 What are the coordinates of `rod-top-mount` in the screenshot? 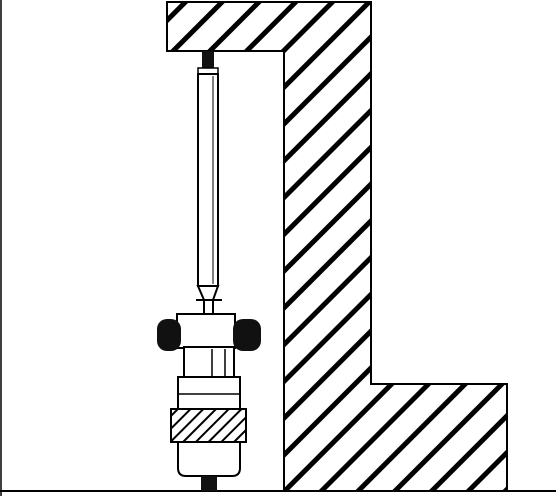 It's located at (208, 61).